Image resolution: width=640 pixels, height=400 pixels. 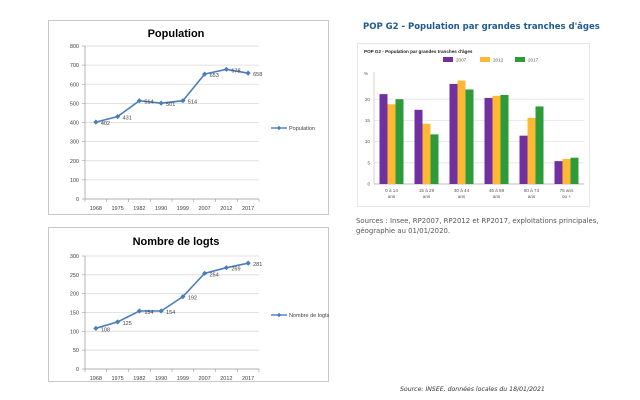 What do you see at coordinates (96, 209) in the screenshot?
I see `population-x-tick-label: 1968` at bounding box center [96, 209].